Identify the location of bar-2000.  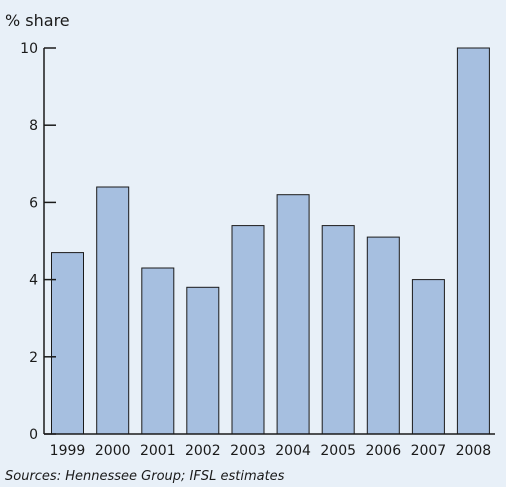
(113, 310).